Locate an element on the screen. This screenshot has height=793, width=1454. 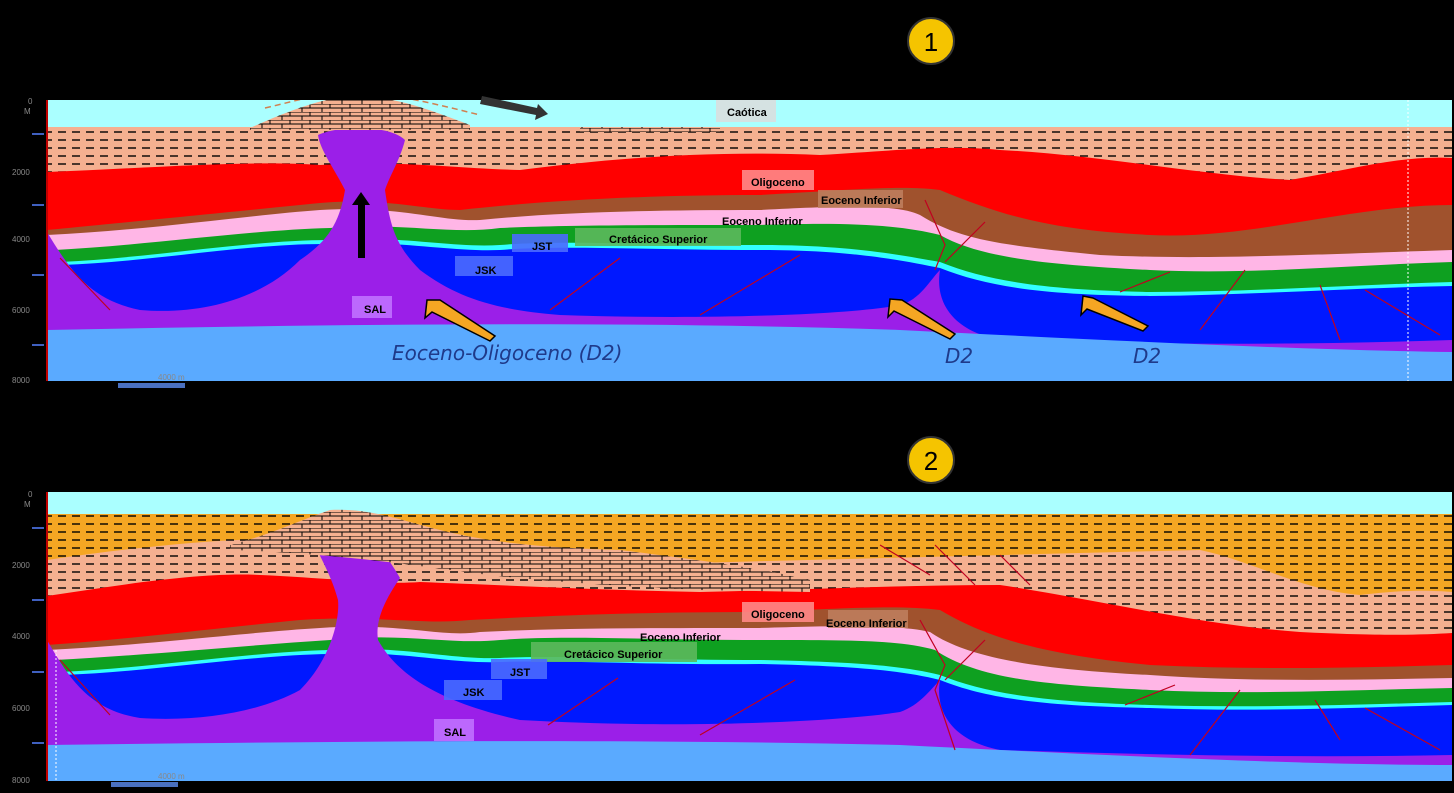
d2-arrows is located at coordinates (787, 318).